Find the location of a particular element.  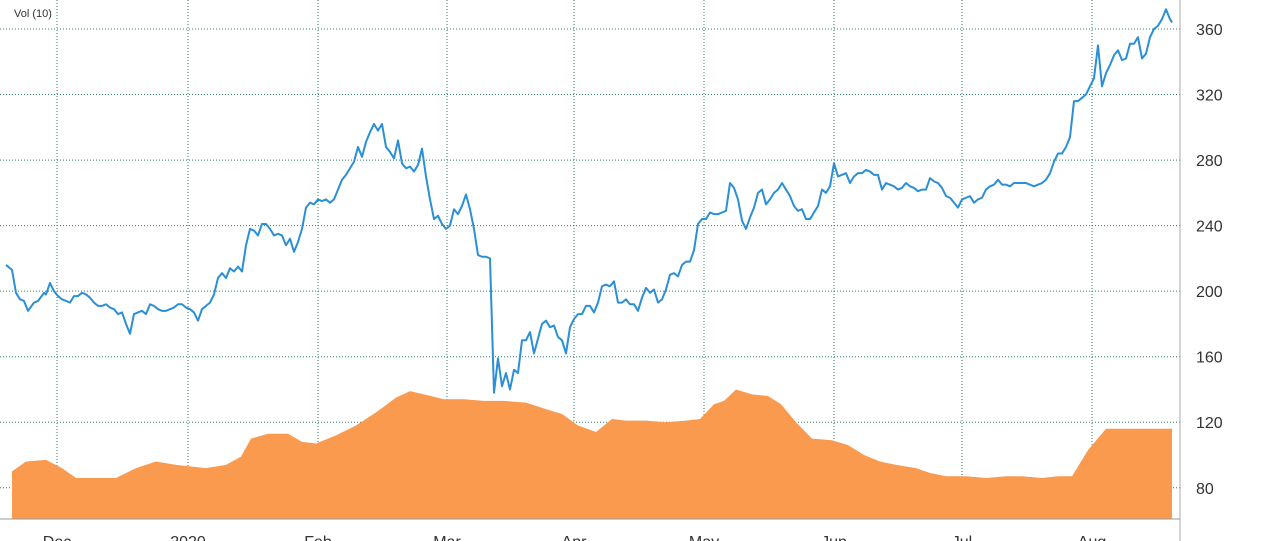

x-tick-label: Mar is located at coordinates (447, 537).